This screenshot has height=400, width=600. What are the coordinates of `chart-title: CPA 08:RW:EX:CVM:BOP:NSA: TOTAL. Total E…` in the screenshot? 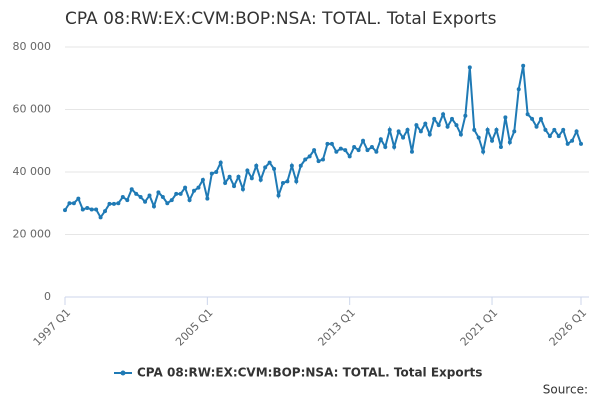 It's located at (281, 19).